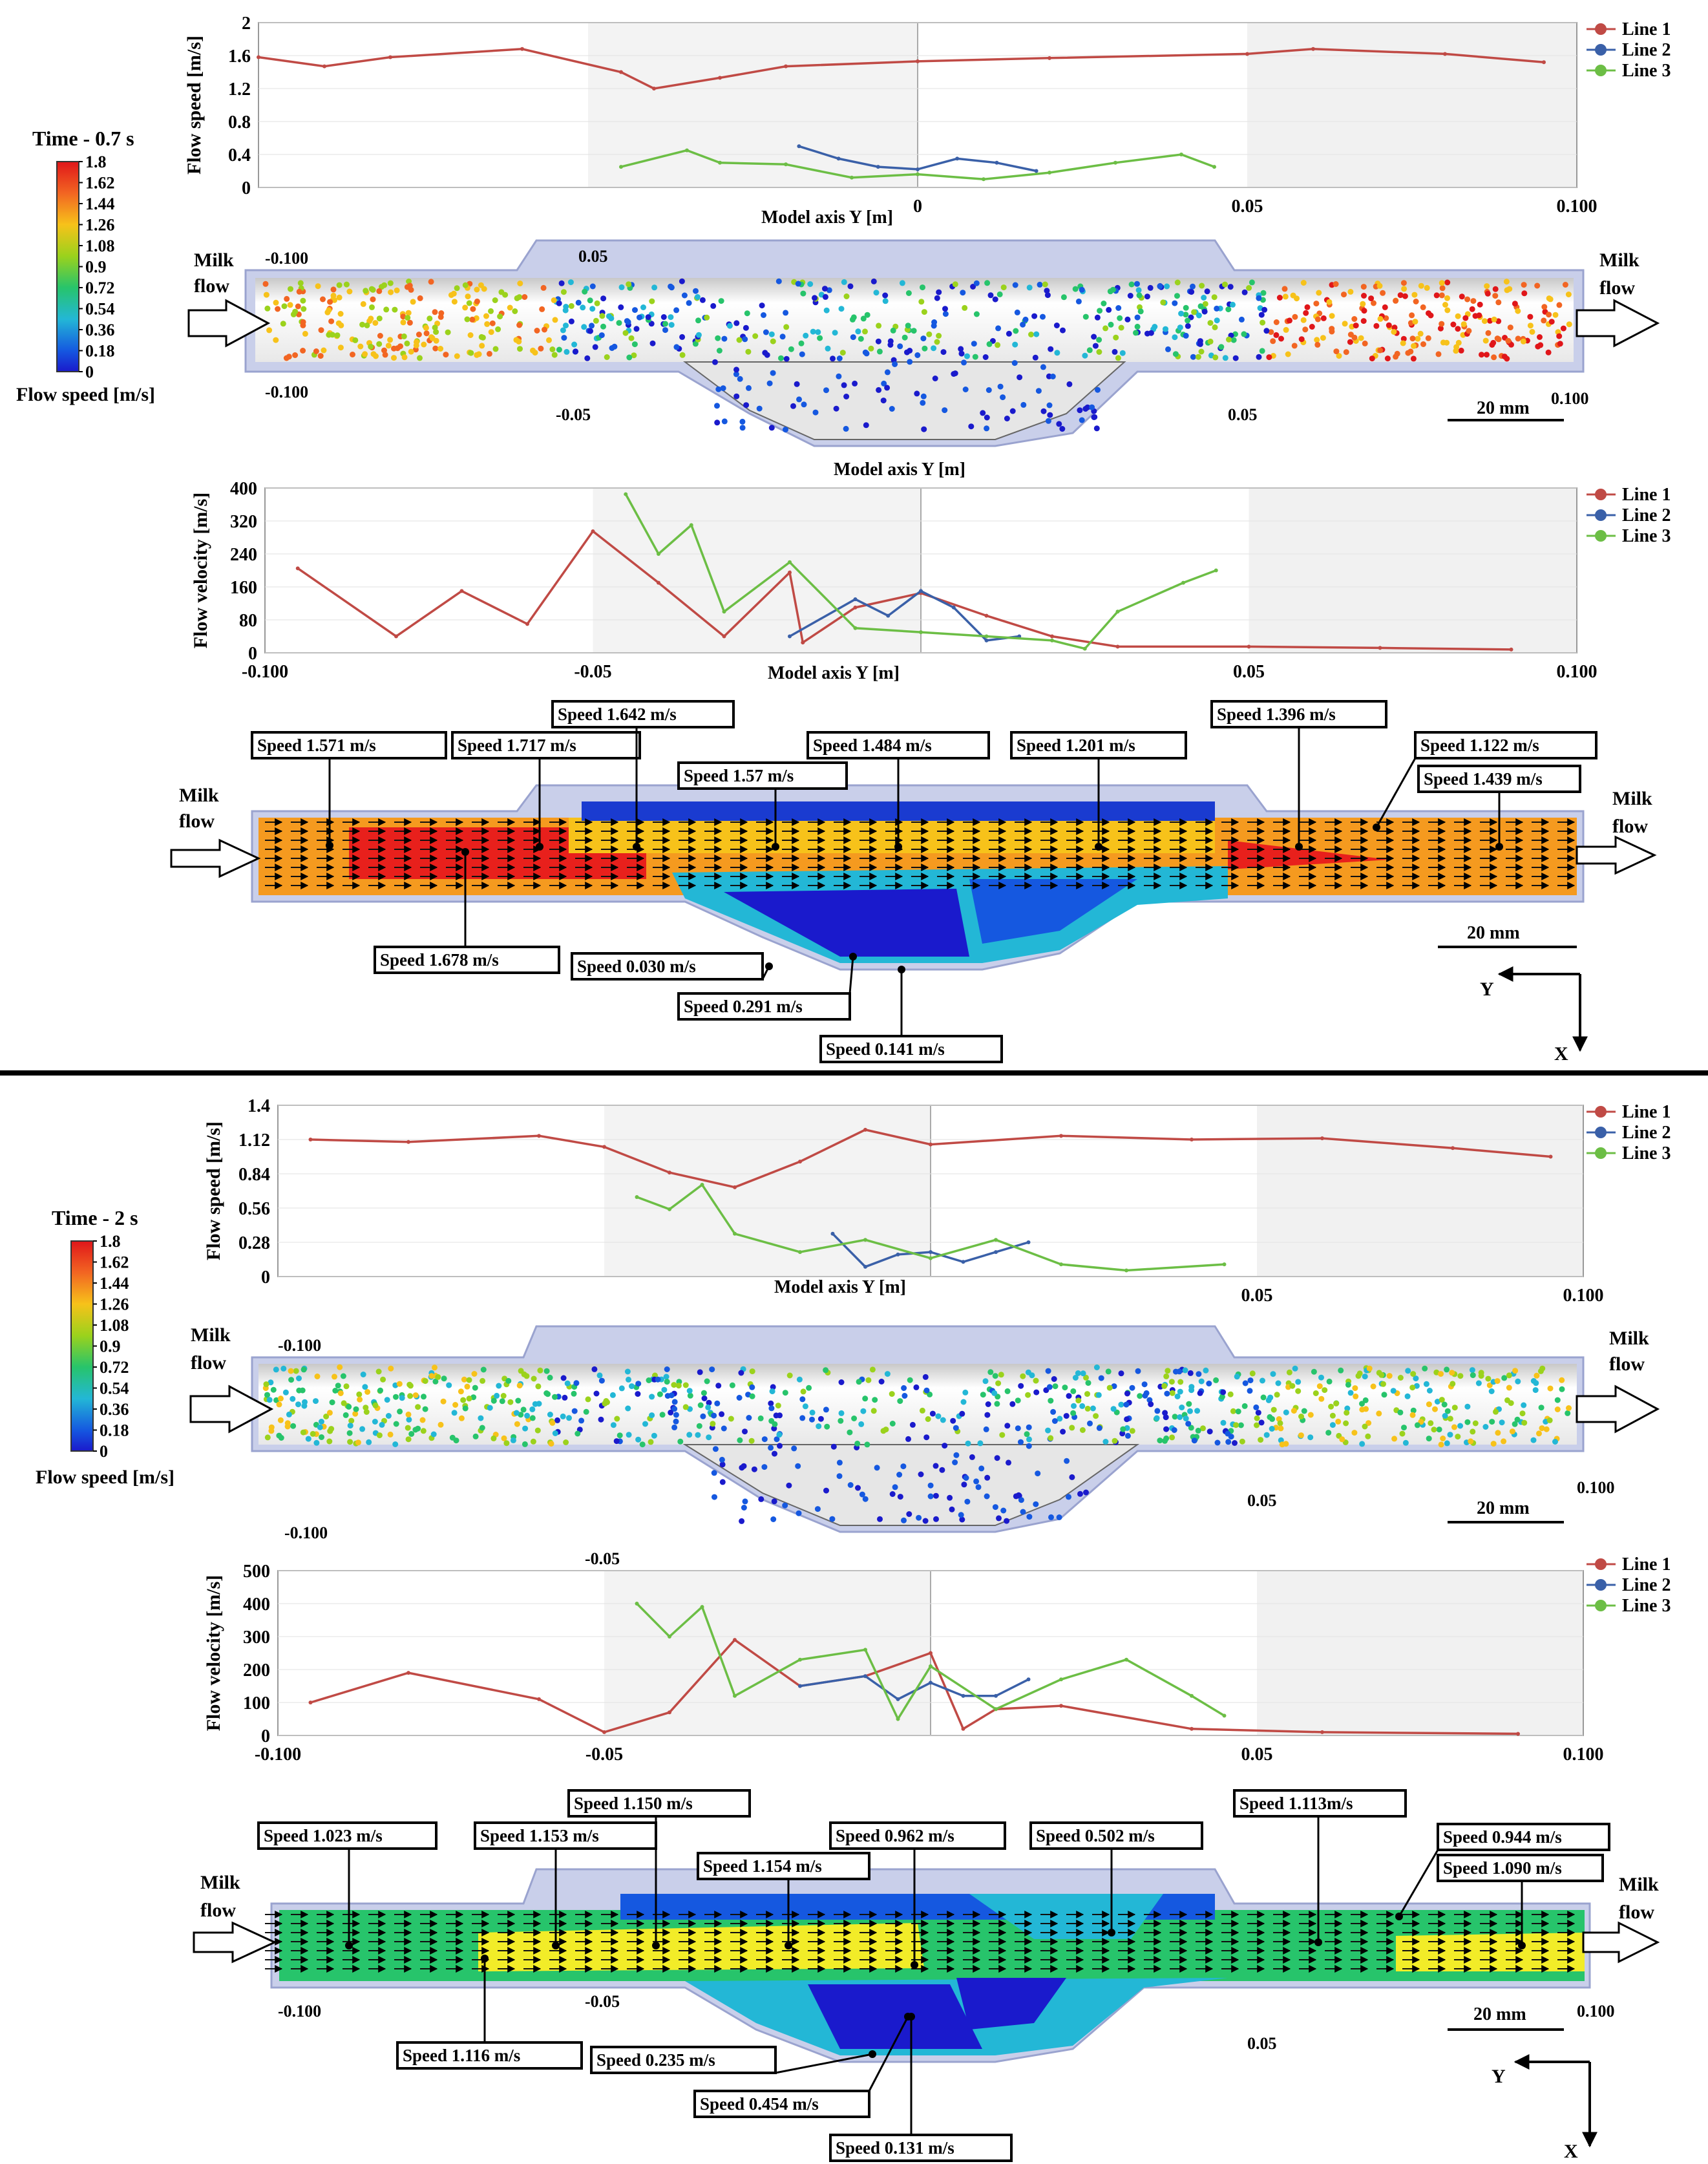  I want to click on callout-box, so click(911, 1049).